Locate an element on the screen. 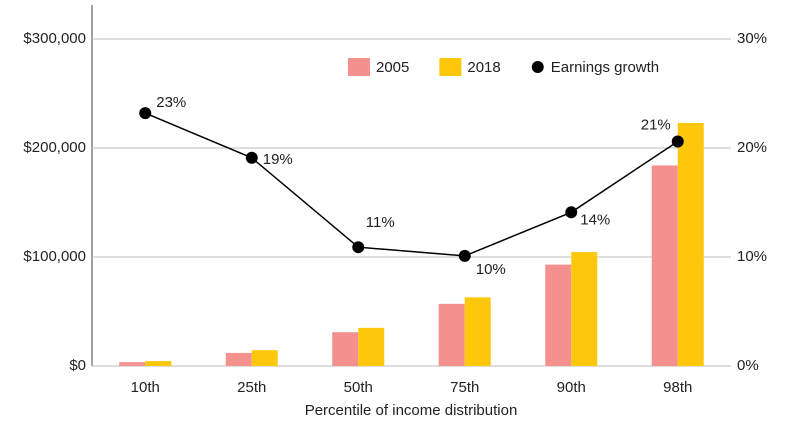 Image resolution: width=792 pixels, height=429 pixels. legend-marker is located at coordinates (537, 67).